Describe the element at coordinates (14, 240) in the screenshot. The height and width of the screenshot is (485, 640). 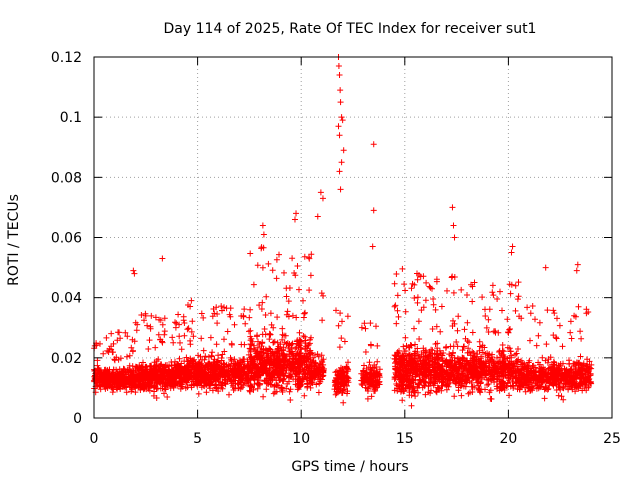
I see `y-axis-label: ROTI / TECUs` at that location.